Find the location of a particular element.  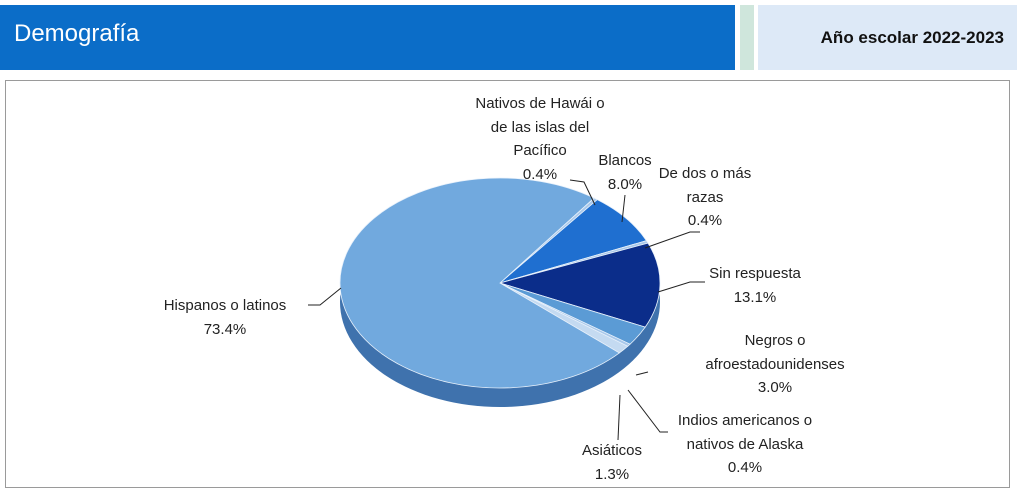

slice-name: Hispanos o latinos is located at coordinates (225, 305).